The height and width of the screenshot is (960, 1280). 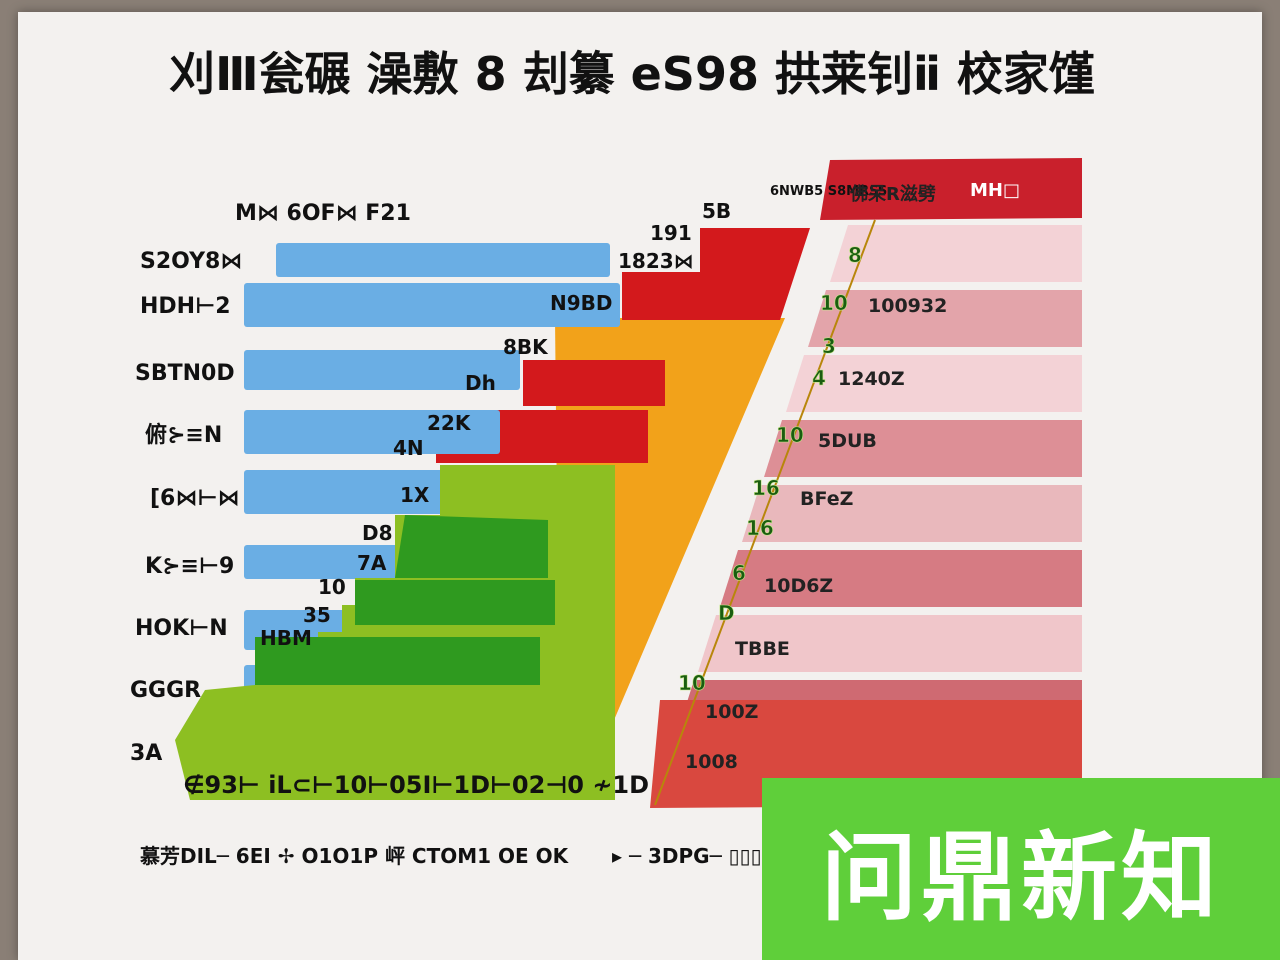 What do you see at coordinates (829, 346) in the screenshot?
I see `right-category-label: 3` at bounding box center [829, 346].